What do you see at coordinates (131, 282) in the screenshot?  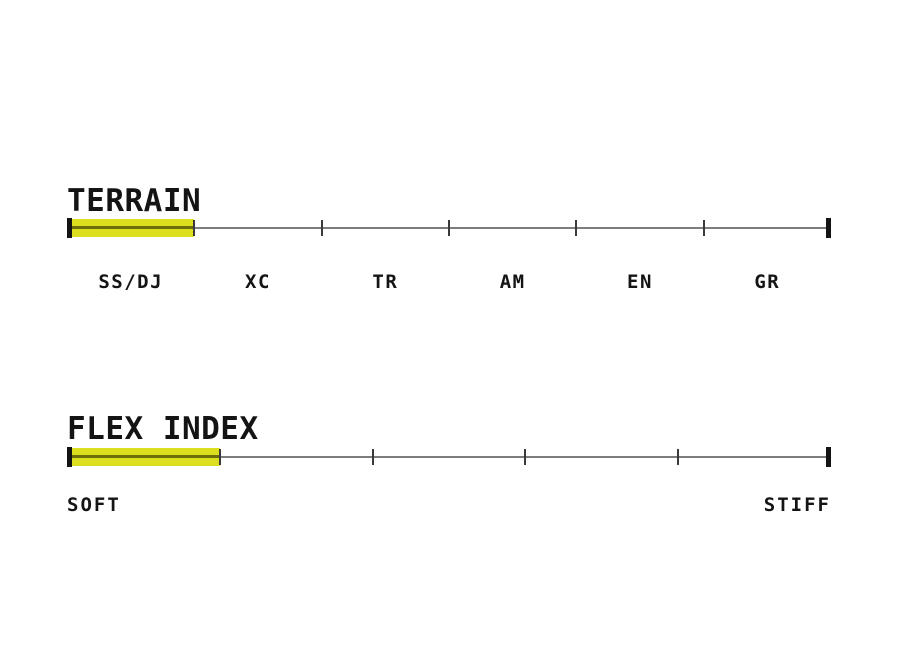 I see `scale-label-ssdj: SS/DJ` at bounding box center [131, 282].